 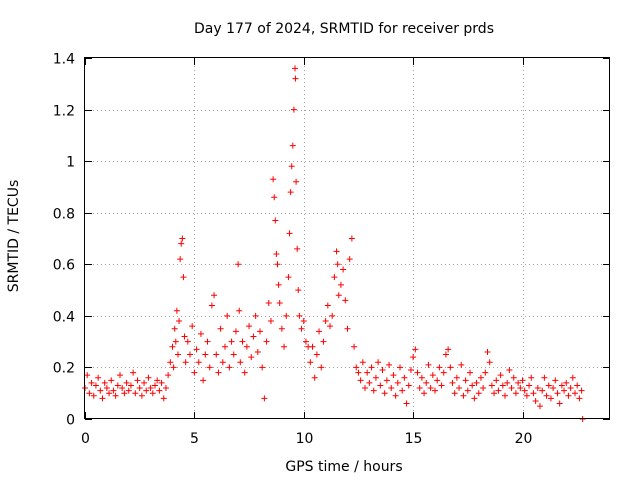 I want to click on y-tick-label: 0.2, so click(x=64, y=369).